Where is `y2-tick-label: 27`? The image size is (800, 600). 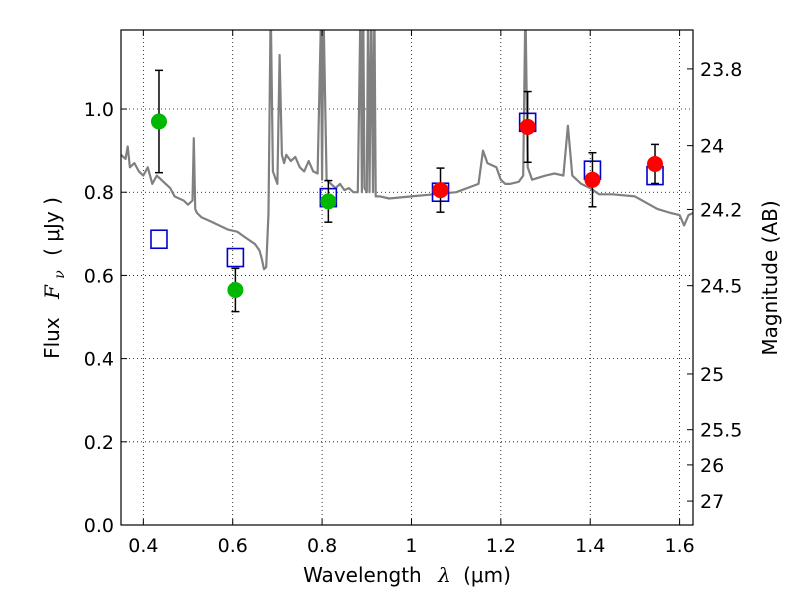
y2-tick-label: 27 is located at coordinates (712, 502).